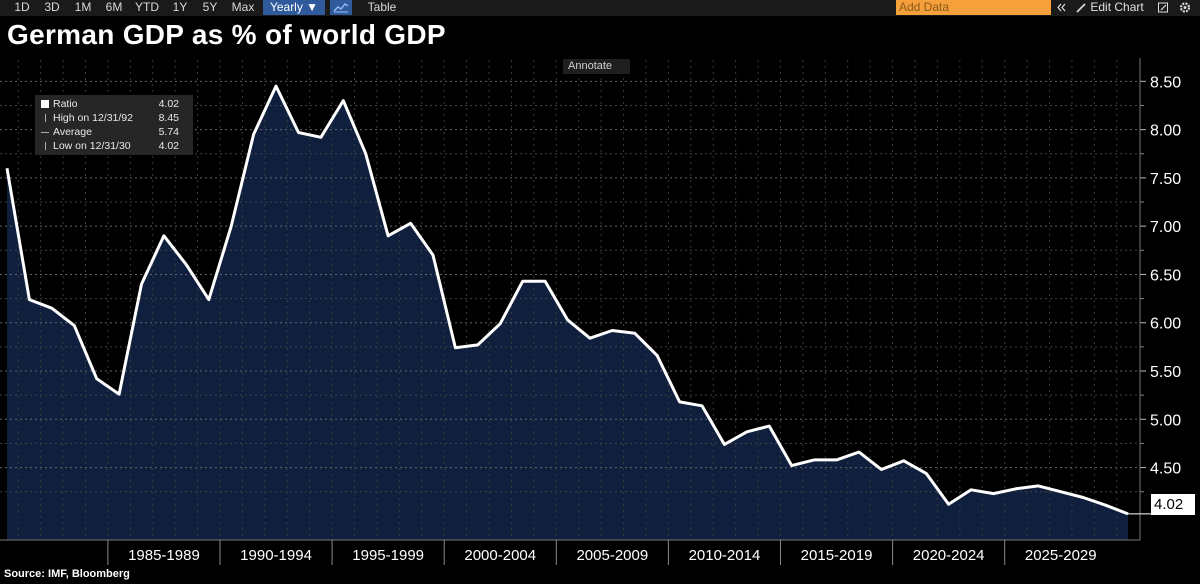 The image size is (1200, 584). What do you see at coordinates (1165, 179) in the screenshot?
I see `y-tick-label: 7.50` at bounding box center [1165, 179].